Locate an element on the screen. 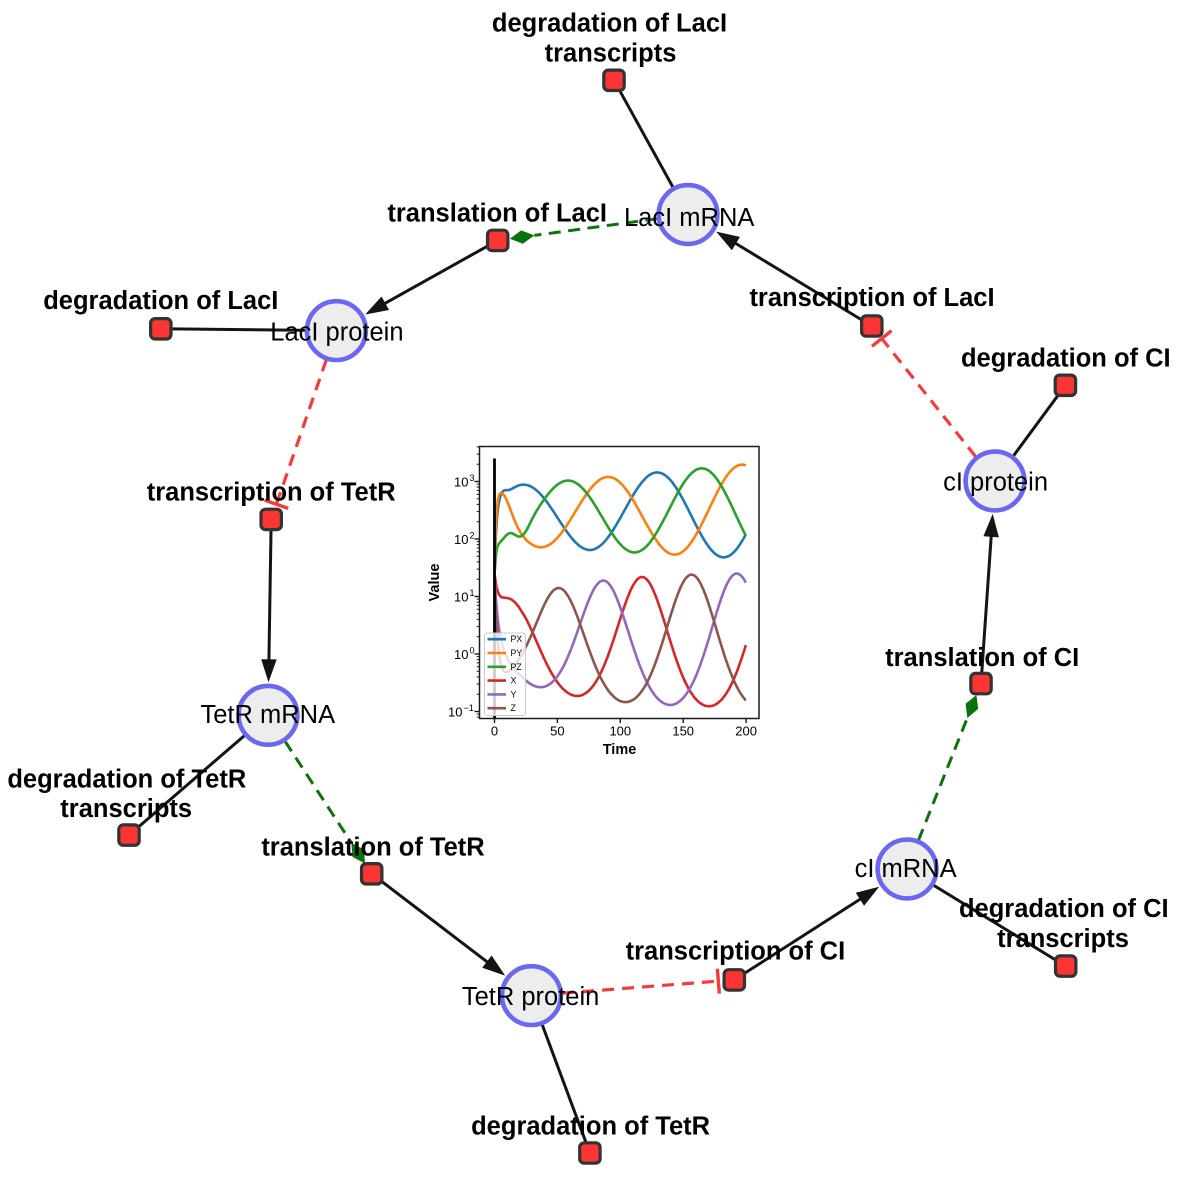 This screenshot has width=1189, height=1200. svg-text: translation of CI is located at coordinates (982, 658).